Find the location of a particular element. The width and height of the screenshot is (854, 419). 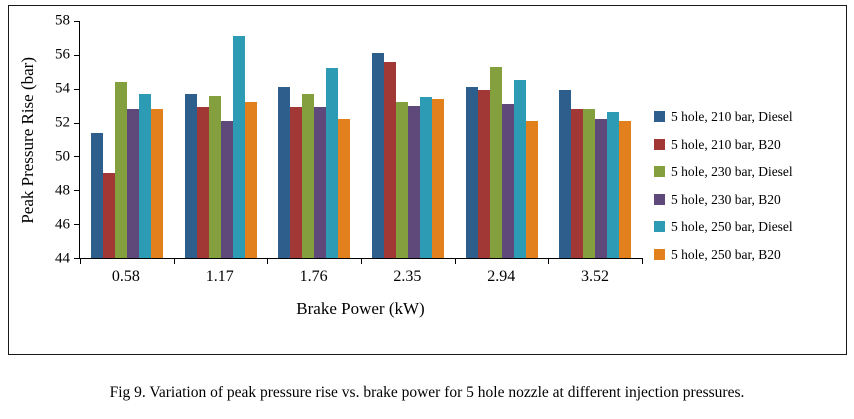

bar-group-1.76 is located at coordinates (314, 139).